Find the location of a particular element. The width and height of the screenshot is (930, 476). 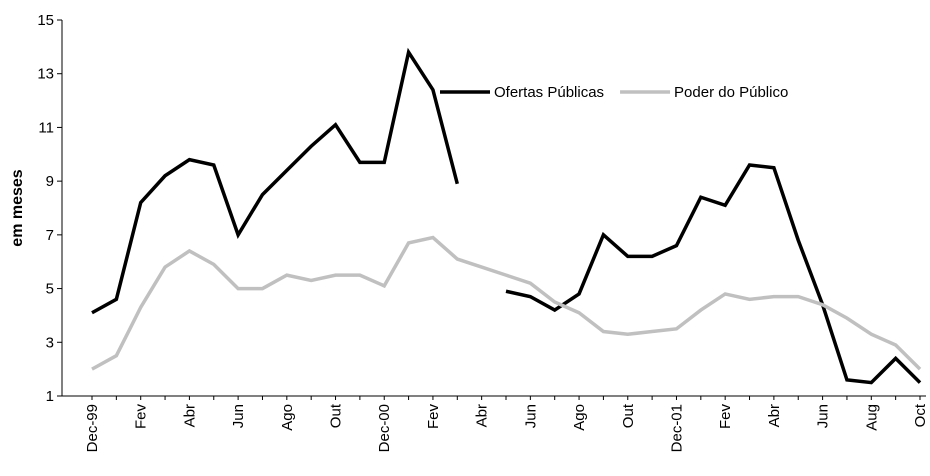

legend-label: Poder do Público is located at coordinates (731, 92).